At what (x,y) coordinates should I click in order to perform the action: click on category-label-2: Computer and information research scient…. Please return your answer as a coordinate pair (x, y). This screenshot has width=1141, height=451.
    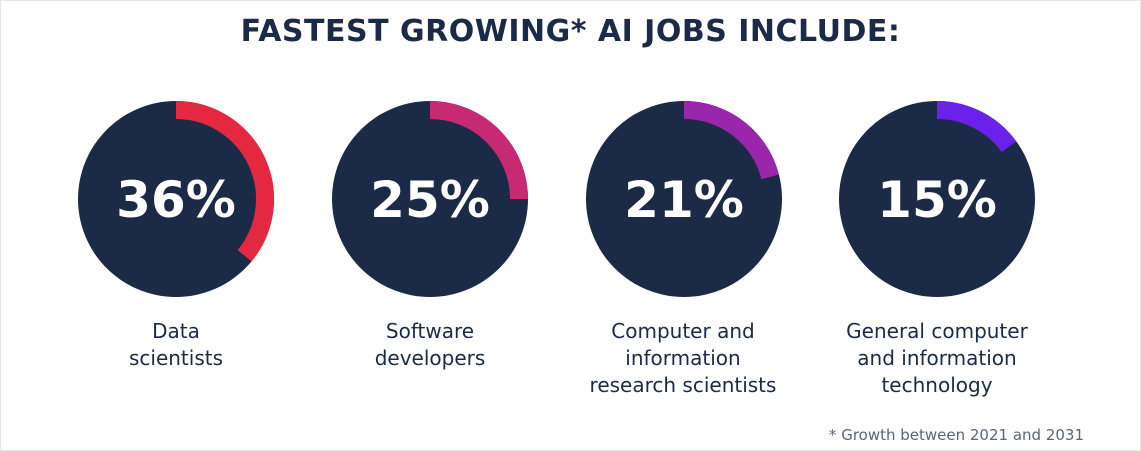
    Looking at the image, I should click on (683, 358).